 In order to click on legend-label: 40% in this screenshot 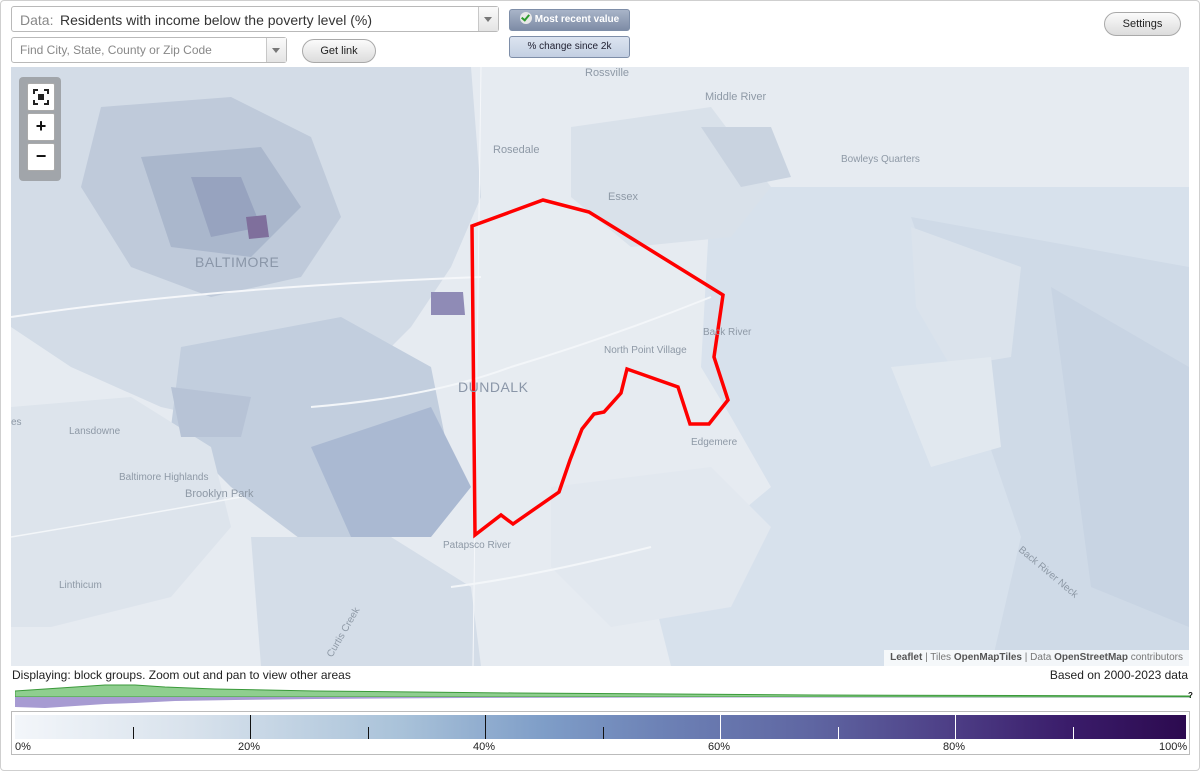, I will do `click(484, 747)`.